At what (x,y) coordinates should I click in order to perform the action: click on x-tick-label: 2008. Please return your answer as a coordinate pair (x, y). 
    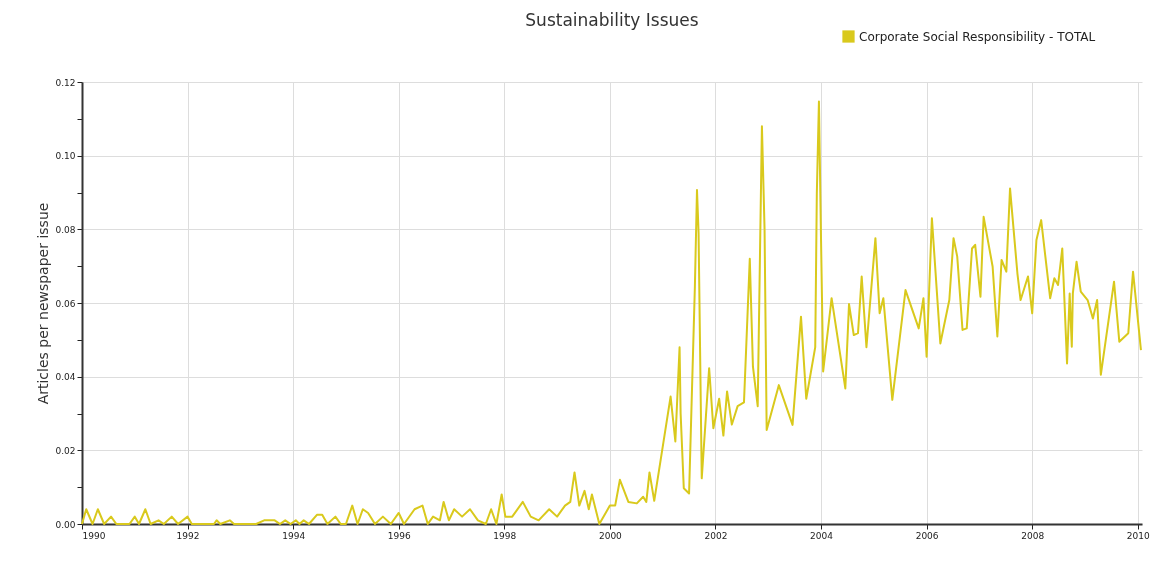
    Looking at the image, I should click on (1033, 535).